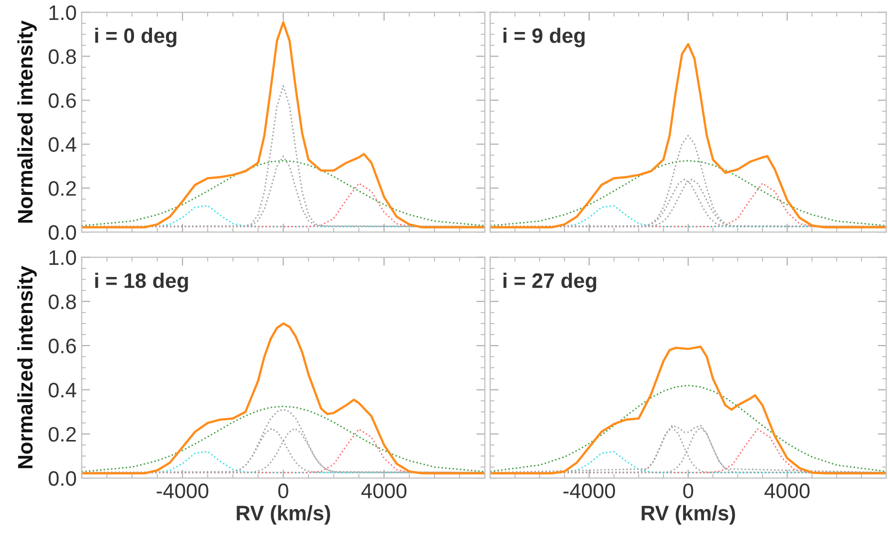  Describe the element at coordinates (135, 38) in the screenshot. I see `text: i = 0 deg` at that location.